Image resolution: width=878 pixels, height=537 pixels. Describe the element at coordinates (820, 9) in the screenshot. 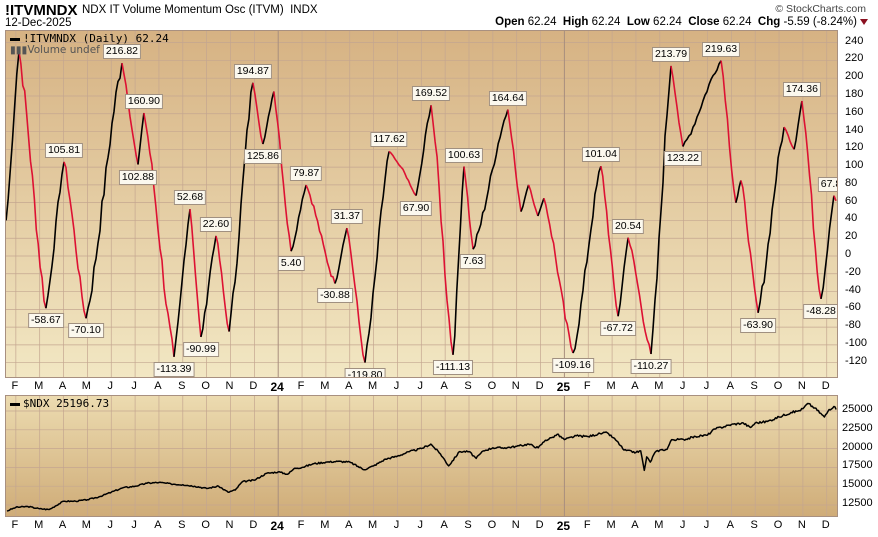

I see `copyright-link: © StockCharts.com` at that location.